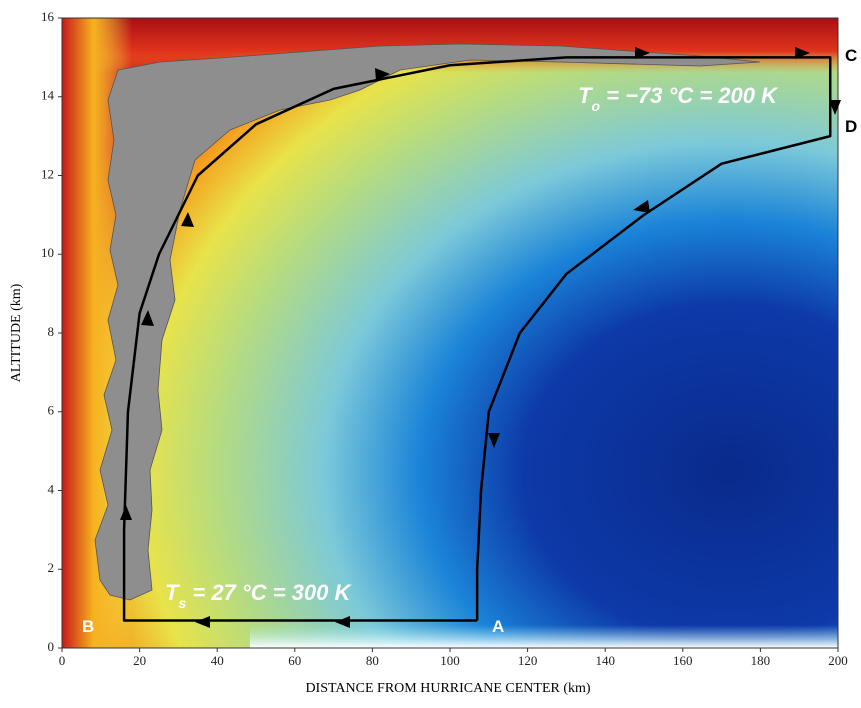  I want to click on y-tick-label: 2, so click(51, 567).